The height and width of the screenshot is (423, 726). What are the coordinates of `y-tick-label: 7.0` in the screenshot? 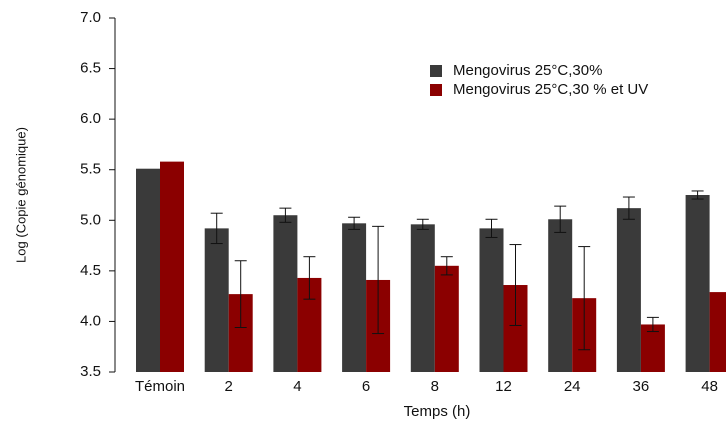 It's located at (90, 17).